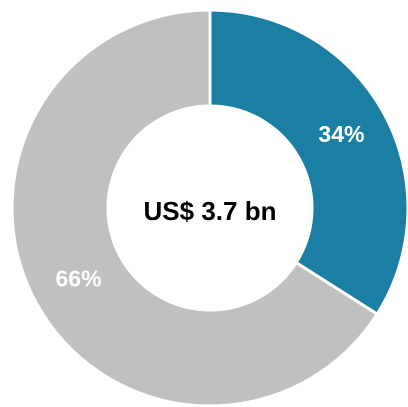 This screenshot has width=408, height=407. Describe the element at coordinates (210, 211) in the screenshot. I see `center-total-label: US$ 3.7 bn` at that location.